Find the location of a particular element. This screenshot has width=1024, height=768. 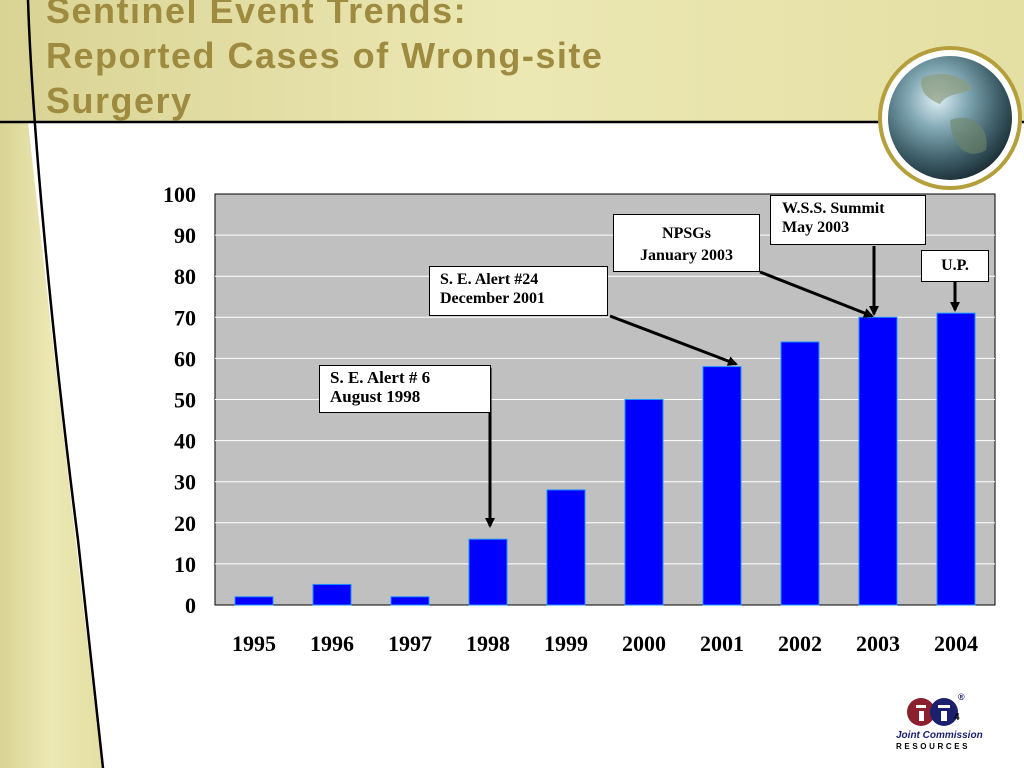

x-tick-label: 2002 is located at coordinates (800, 643).